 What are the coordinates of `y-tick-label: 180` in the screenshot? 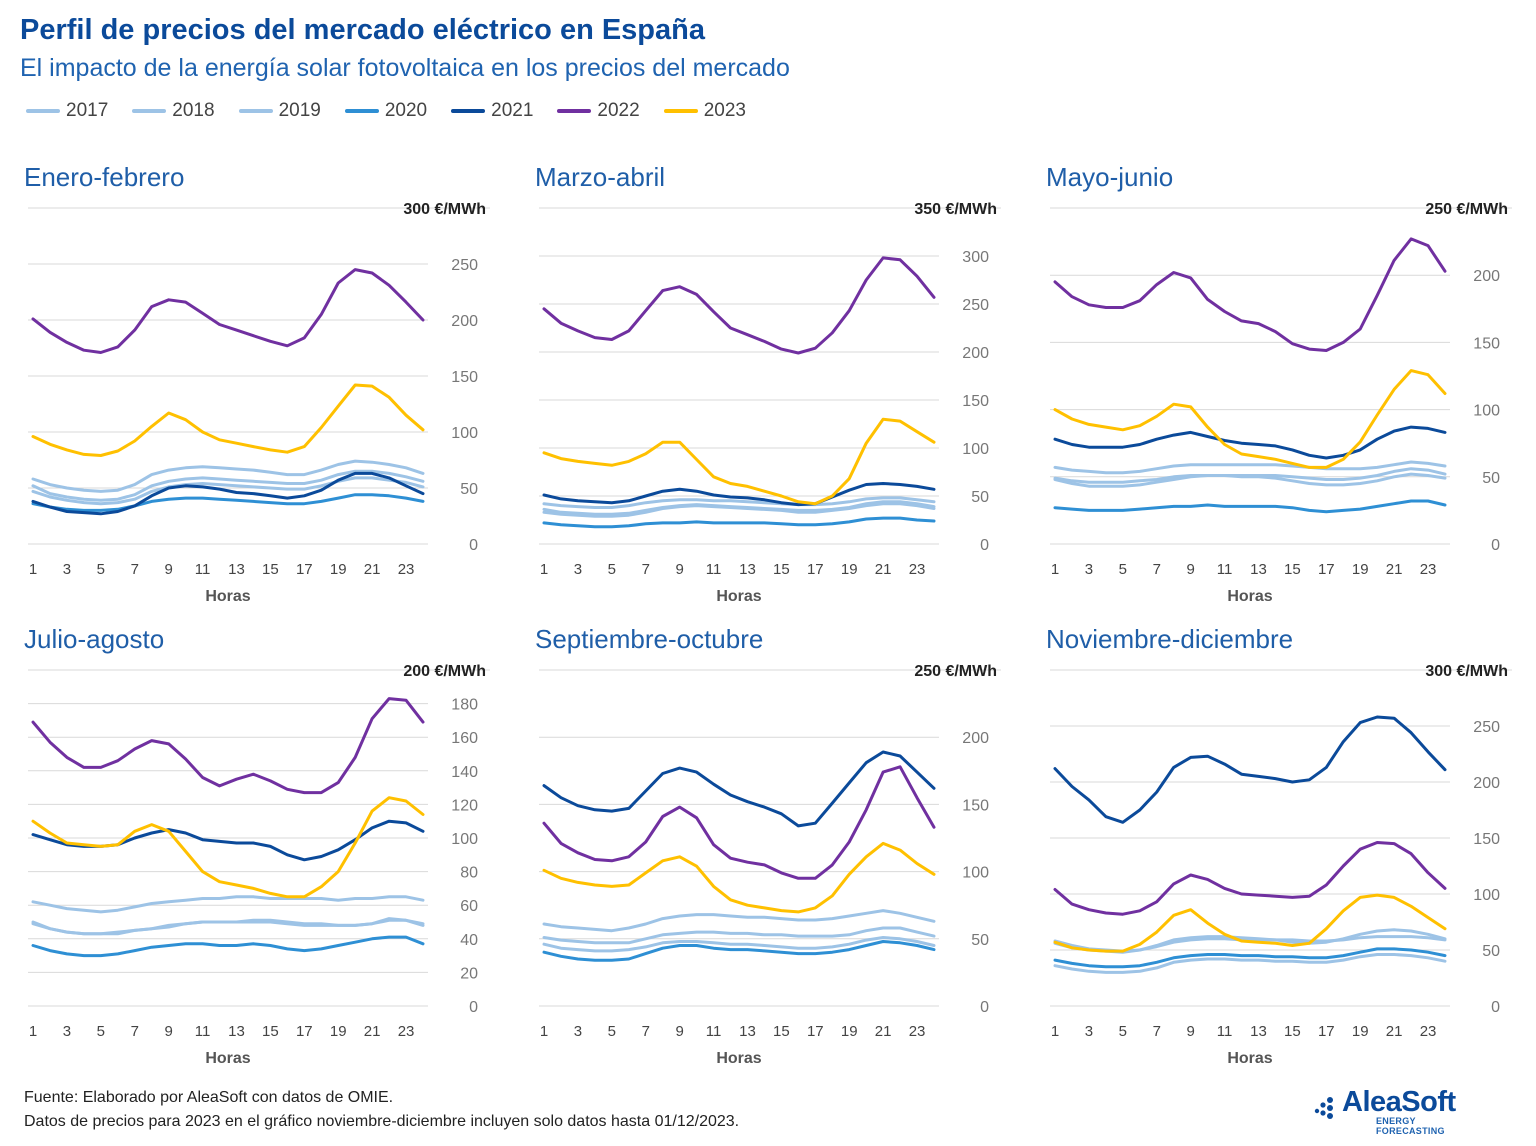 It's located at (464, 705).